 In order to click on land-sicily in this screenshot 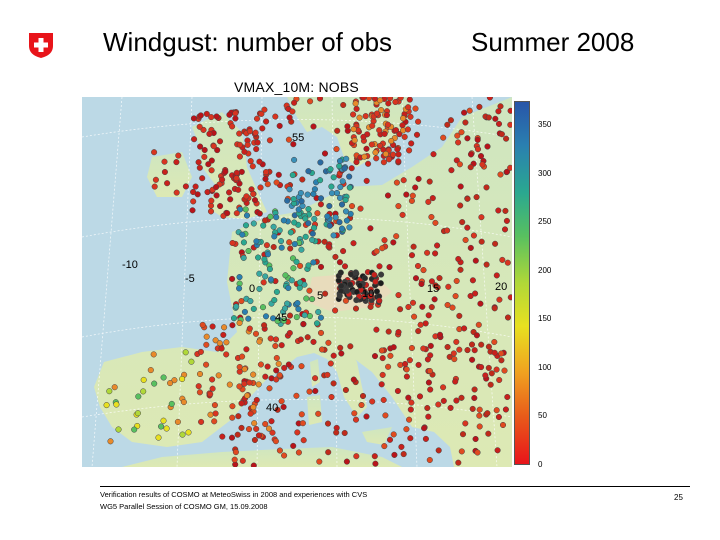, I will do `click(377, 436)`.